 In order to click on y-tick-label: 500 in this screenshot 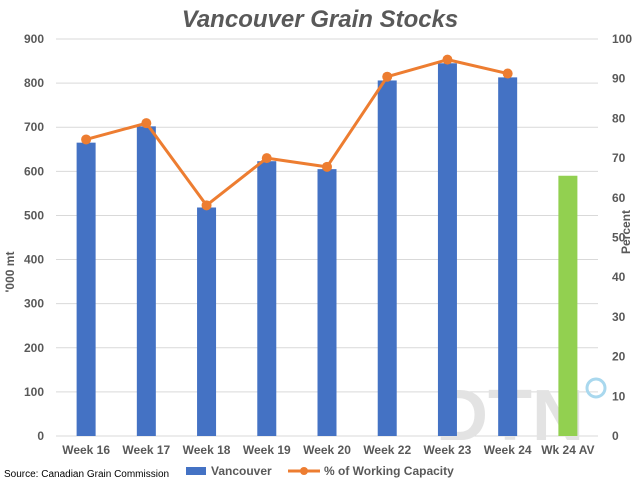, I will do `click(34, 215)`.